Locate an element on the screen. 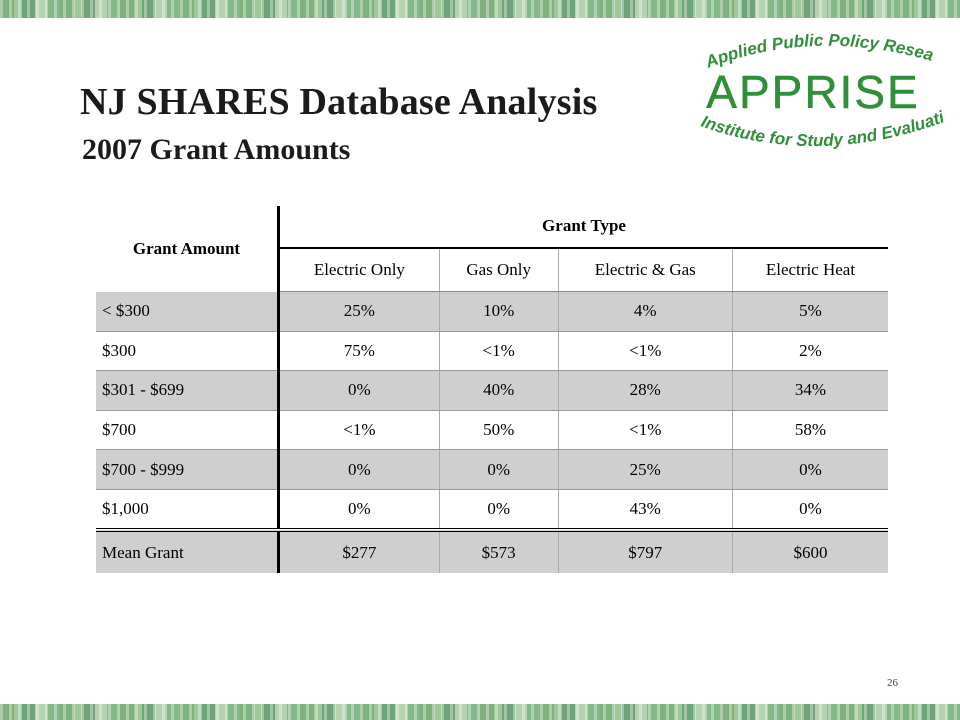  row-label: < $300 is located at coordinates (188, 311).